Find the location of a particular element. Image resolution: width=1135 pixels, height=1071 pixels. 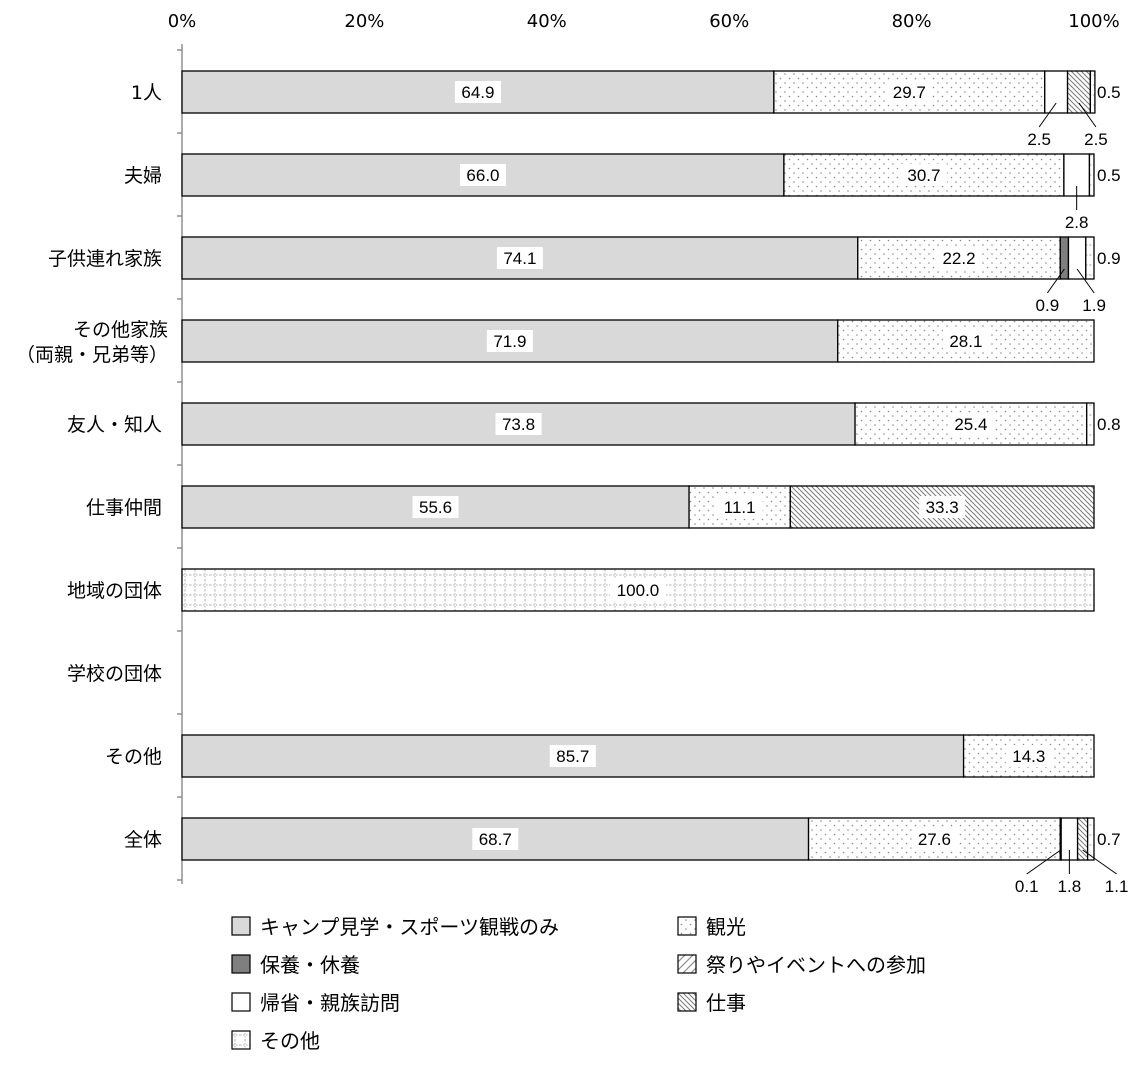

data-label: 25.4 is located at coordinates (970, 424).